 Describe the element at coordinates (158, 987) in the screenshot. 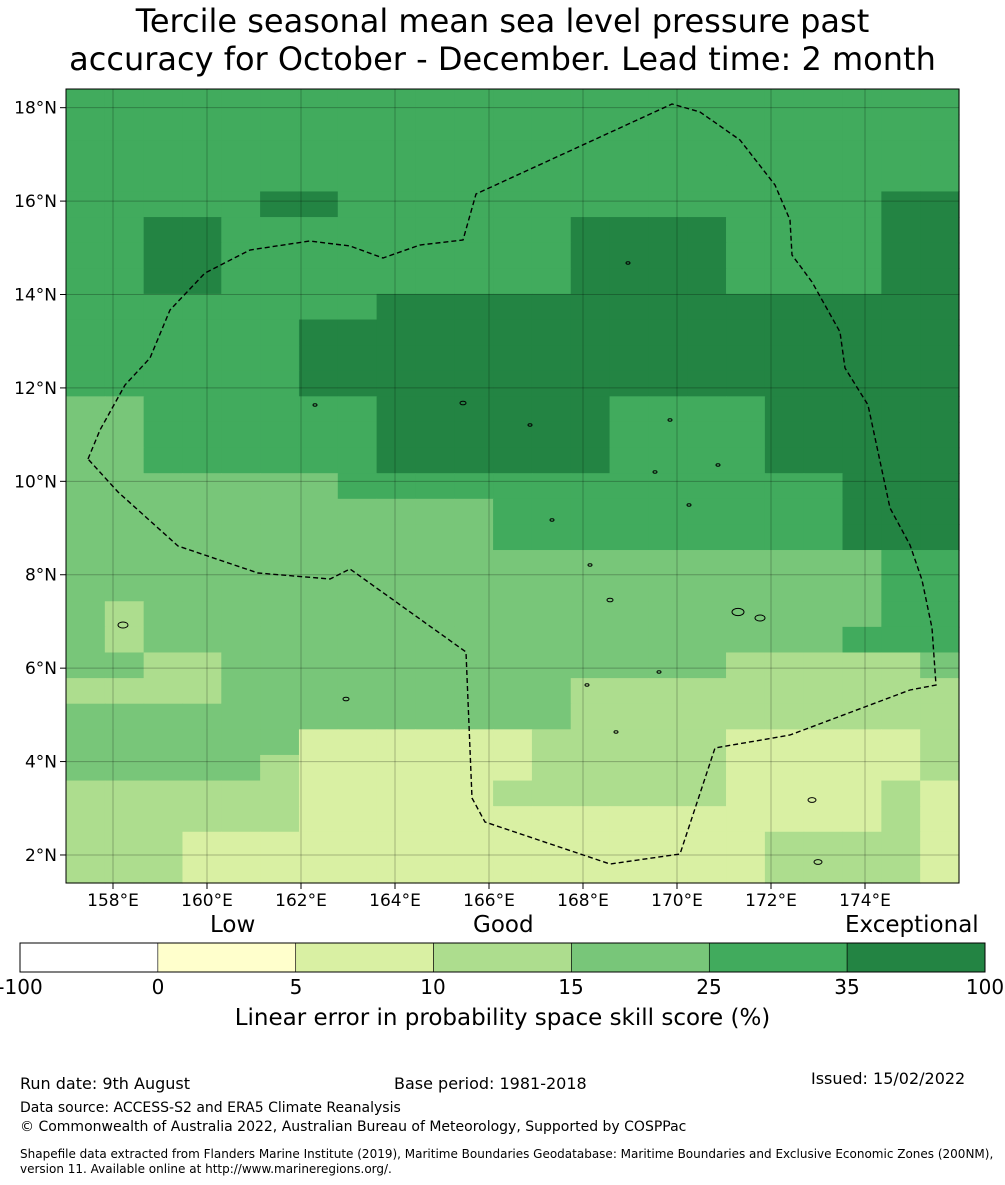

I see `colorbar-tick: 0` at that location.